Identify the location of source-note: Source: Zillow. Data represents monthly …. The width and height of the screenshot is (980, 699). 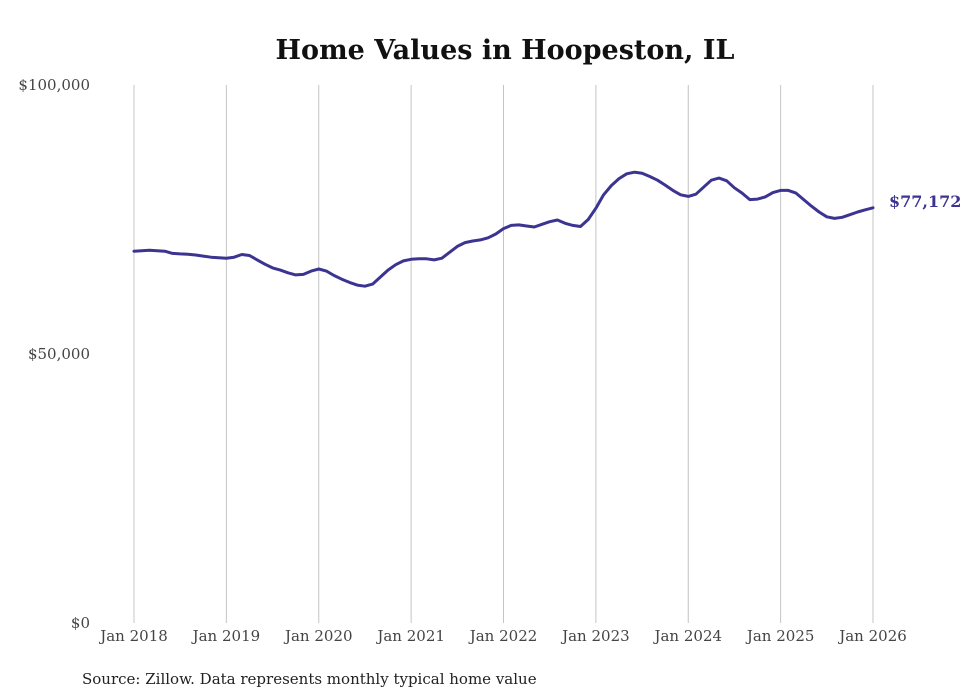
(309, 679).